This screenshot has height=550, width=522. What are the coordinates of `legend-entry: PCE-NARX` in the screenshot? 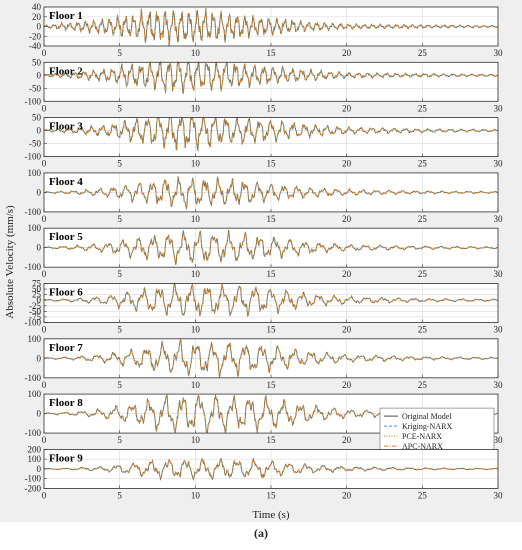 It's located at (422, 436).